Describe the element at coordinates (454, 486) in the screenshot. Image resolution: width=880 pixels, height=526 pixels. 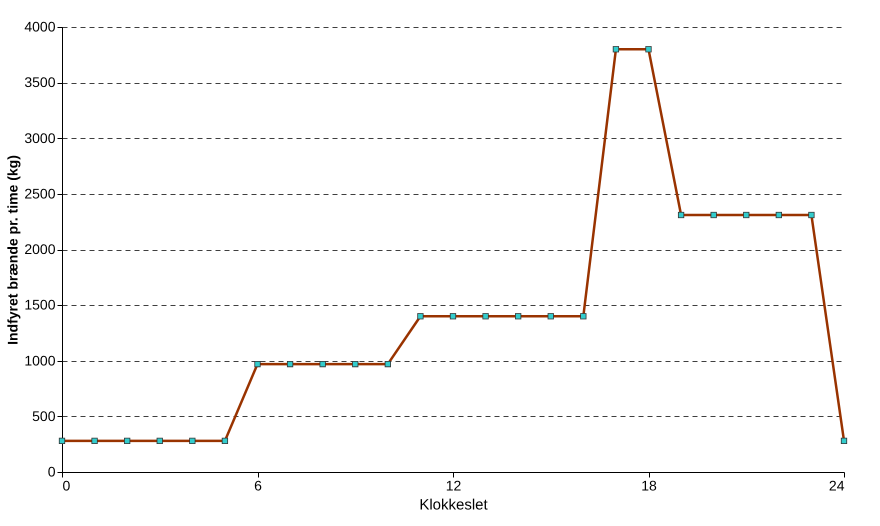
I see `x-tick-label: 12` at that location.